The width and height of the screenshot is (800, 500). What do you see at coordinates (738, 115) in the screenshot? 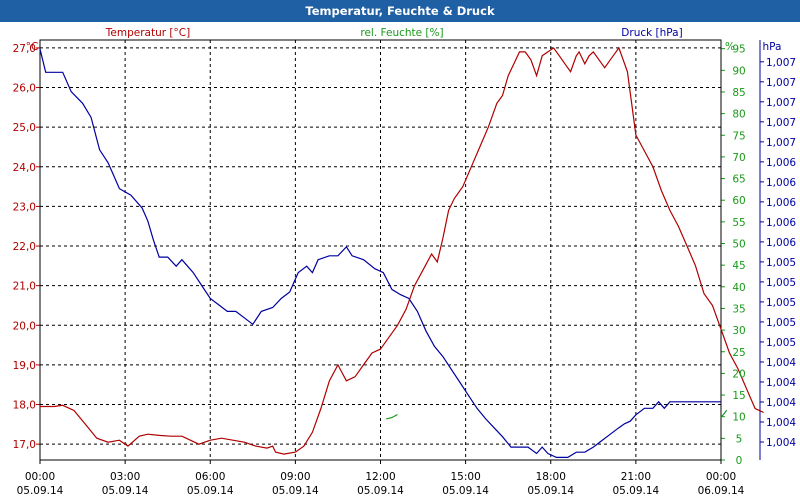
I see `humidity-tick-label: 80` at bounding box center [738, 115].